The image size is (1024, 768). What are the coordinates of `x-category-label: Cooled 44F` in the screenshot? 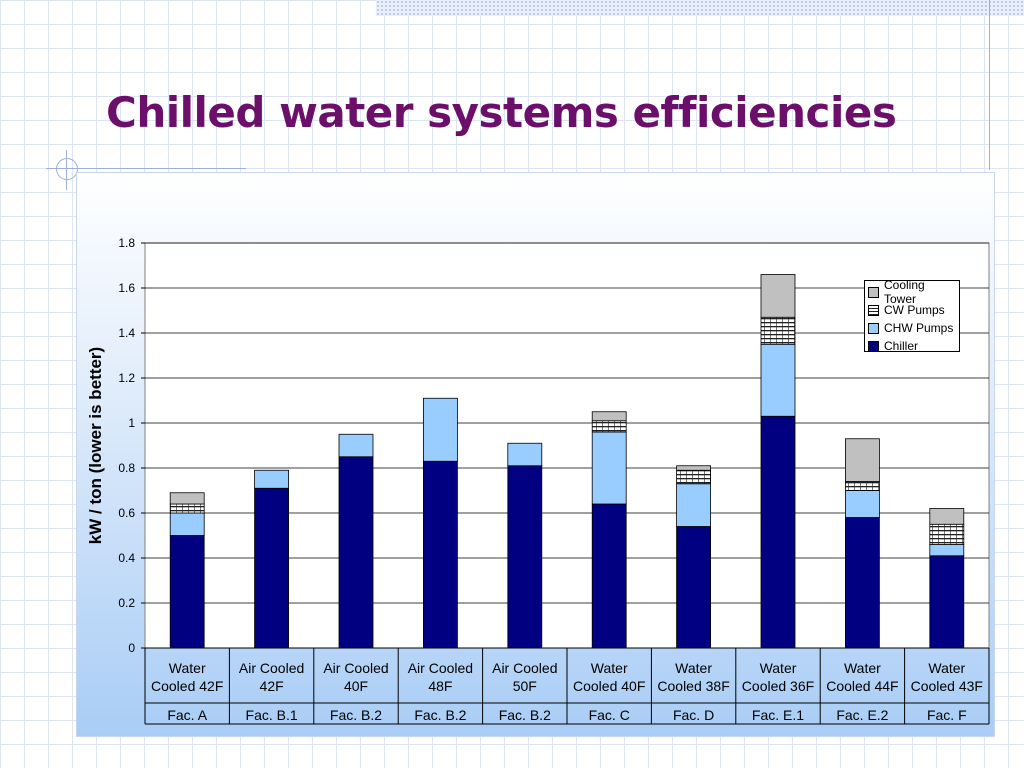 It's located at (862, 686).